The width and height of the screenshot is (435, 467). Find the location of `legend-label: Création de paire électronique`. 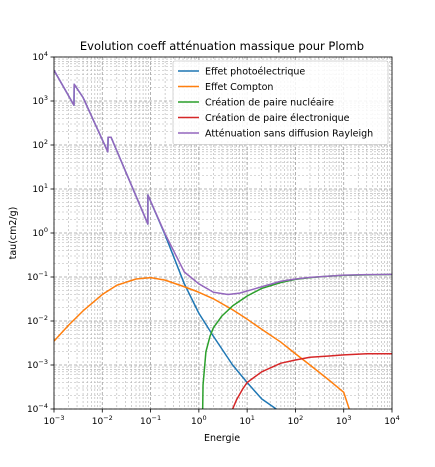

legend-label: Création de paire électronique is located at coordinates (277, 118).